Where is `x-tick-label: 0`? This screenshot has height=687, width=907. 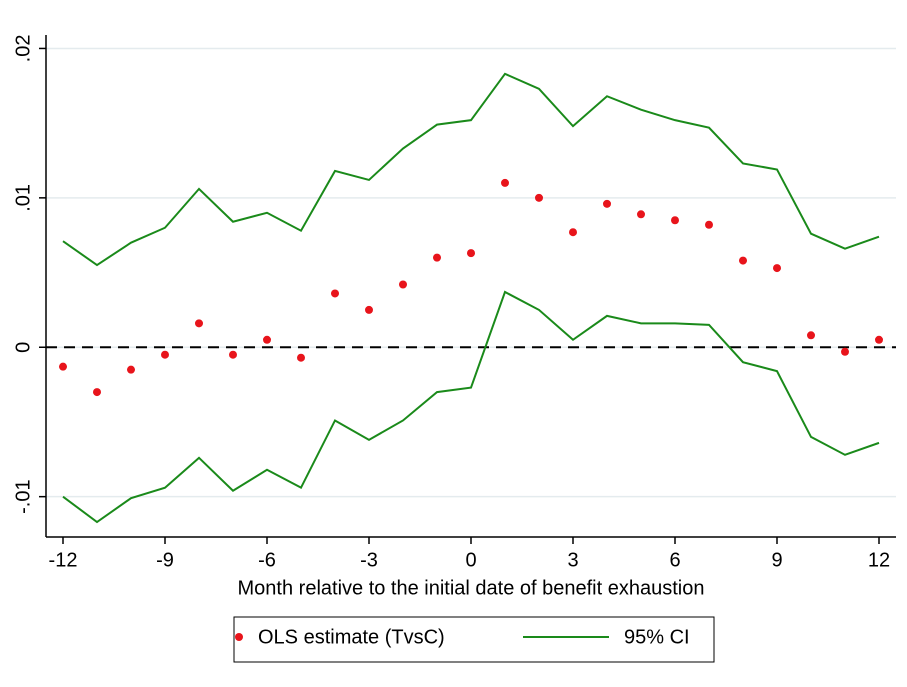 x-tick-label: 0 is located at coordinates (470, 560).